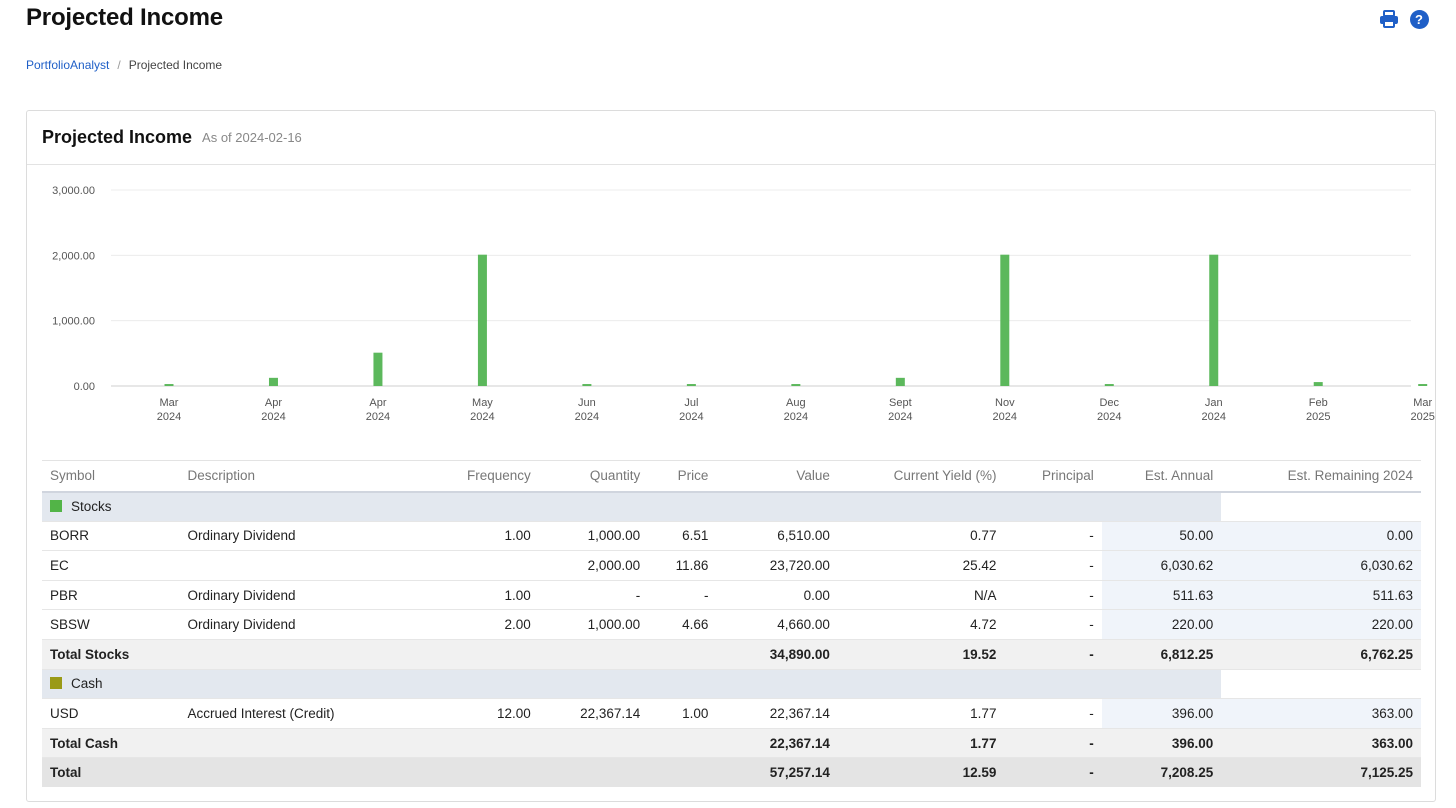 The height and width of the screenshot is (808, 1456). I want to click on column-header-6: Current Yield (%), so click(921, 476).